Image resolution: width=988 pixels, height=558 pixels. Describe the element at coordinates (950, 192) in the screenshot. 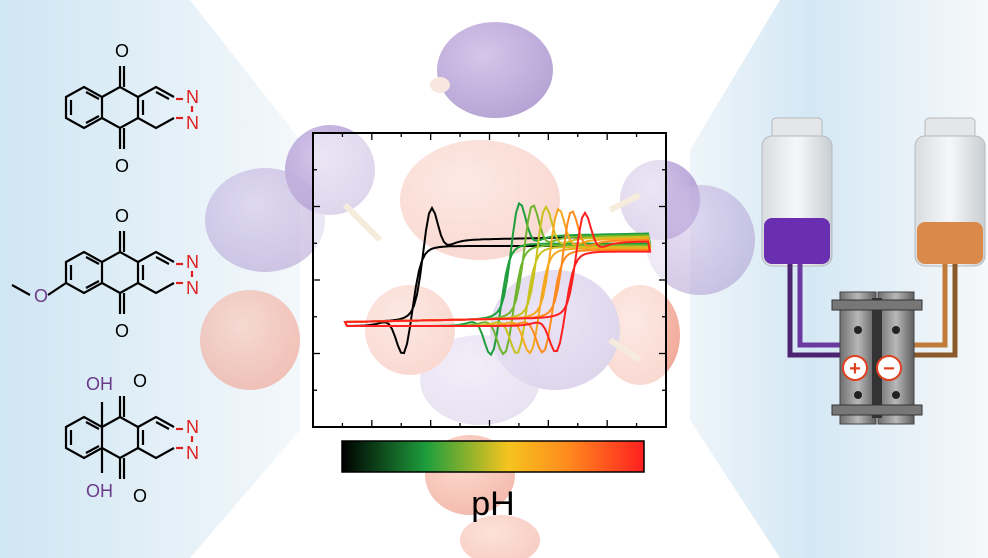

I see `right-reservoir` at that location.